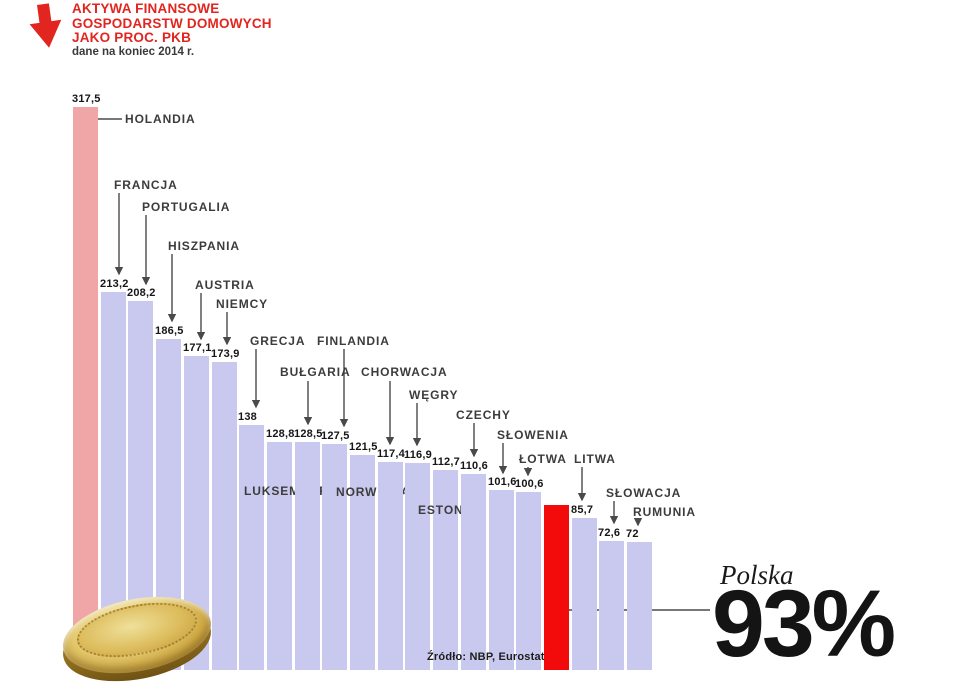 The image size is (972, 685). Describe the element at coordinates (391, 454) in the screenshot. I see `value-label-chorwacja: 117,4` at that location.